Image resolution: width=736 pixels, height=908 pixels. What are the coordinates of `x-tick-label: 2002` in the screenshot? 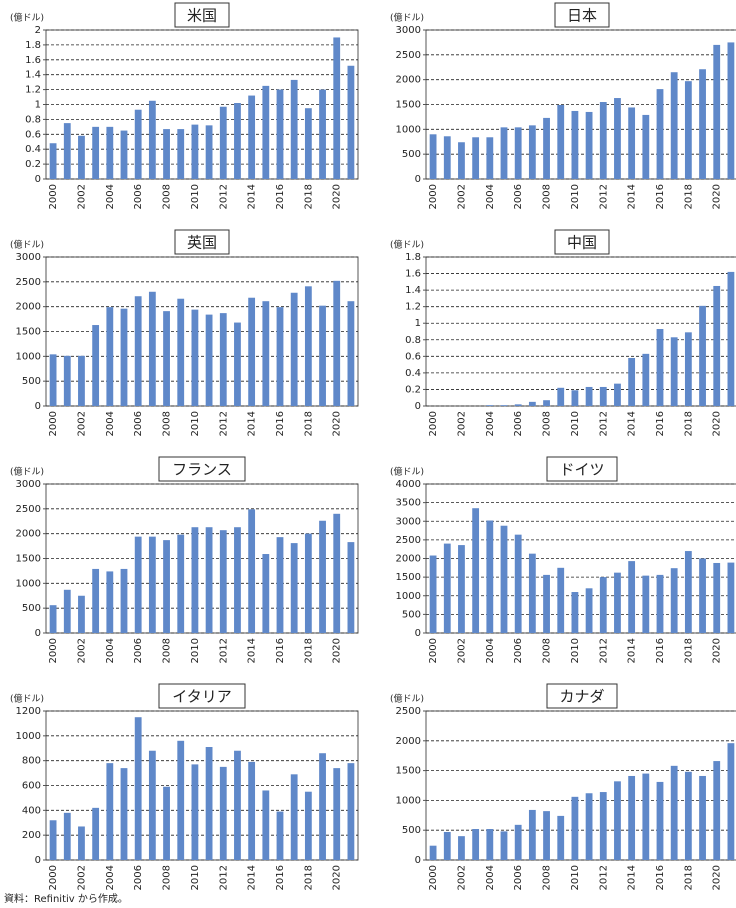 It's located at (461, 650).